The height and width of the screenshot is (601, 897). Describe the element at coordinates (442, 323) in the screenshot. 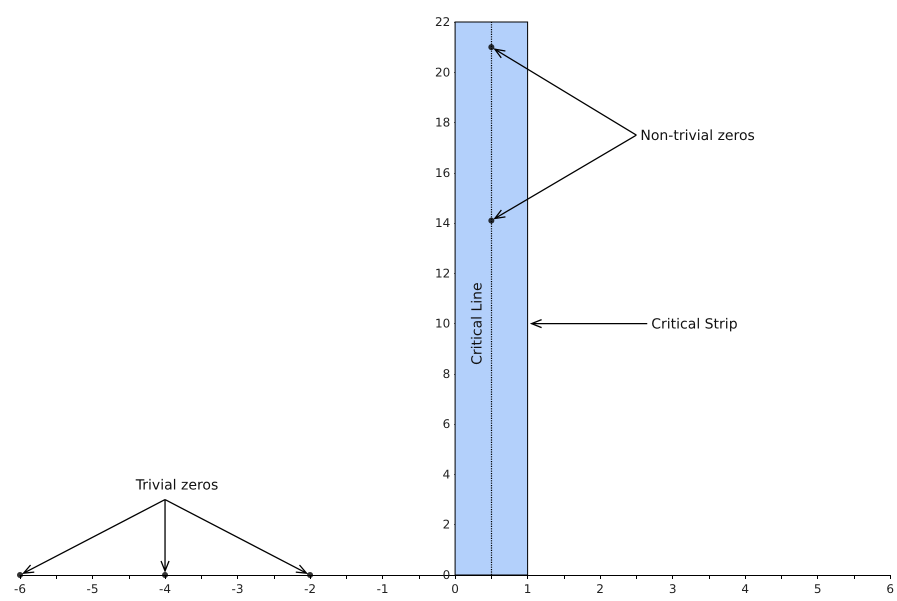

I see `y-tick-label: 10` at that location.